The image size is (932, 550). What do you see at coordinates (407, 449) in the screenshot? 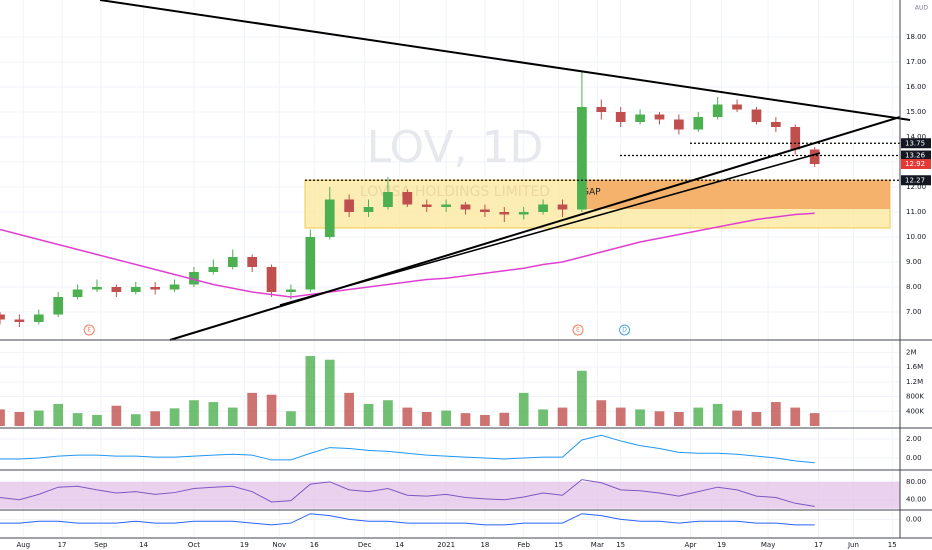
I see `macd-line` at bounding box center [407, 449].